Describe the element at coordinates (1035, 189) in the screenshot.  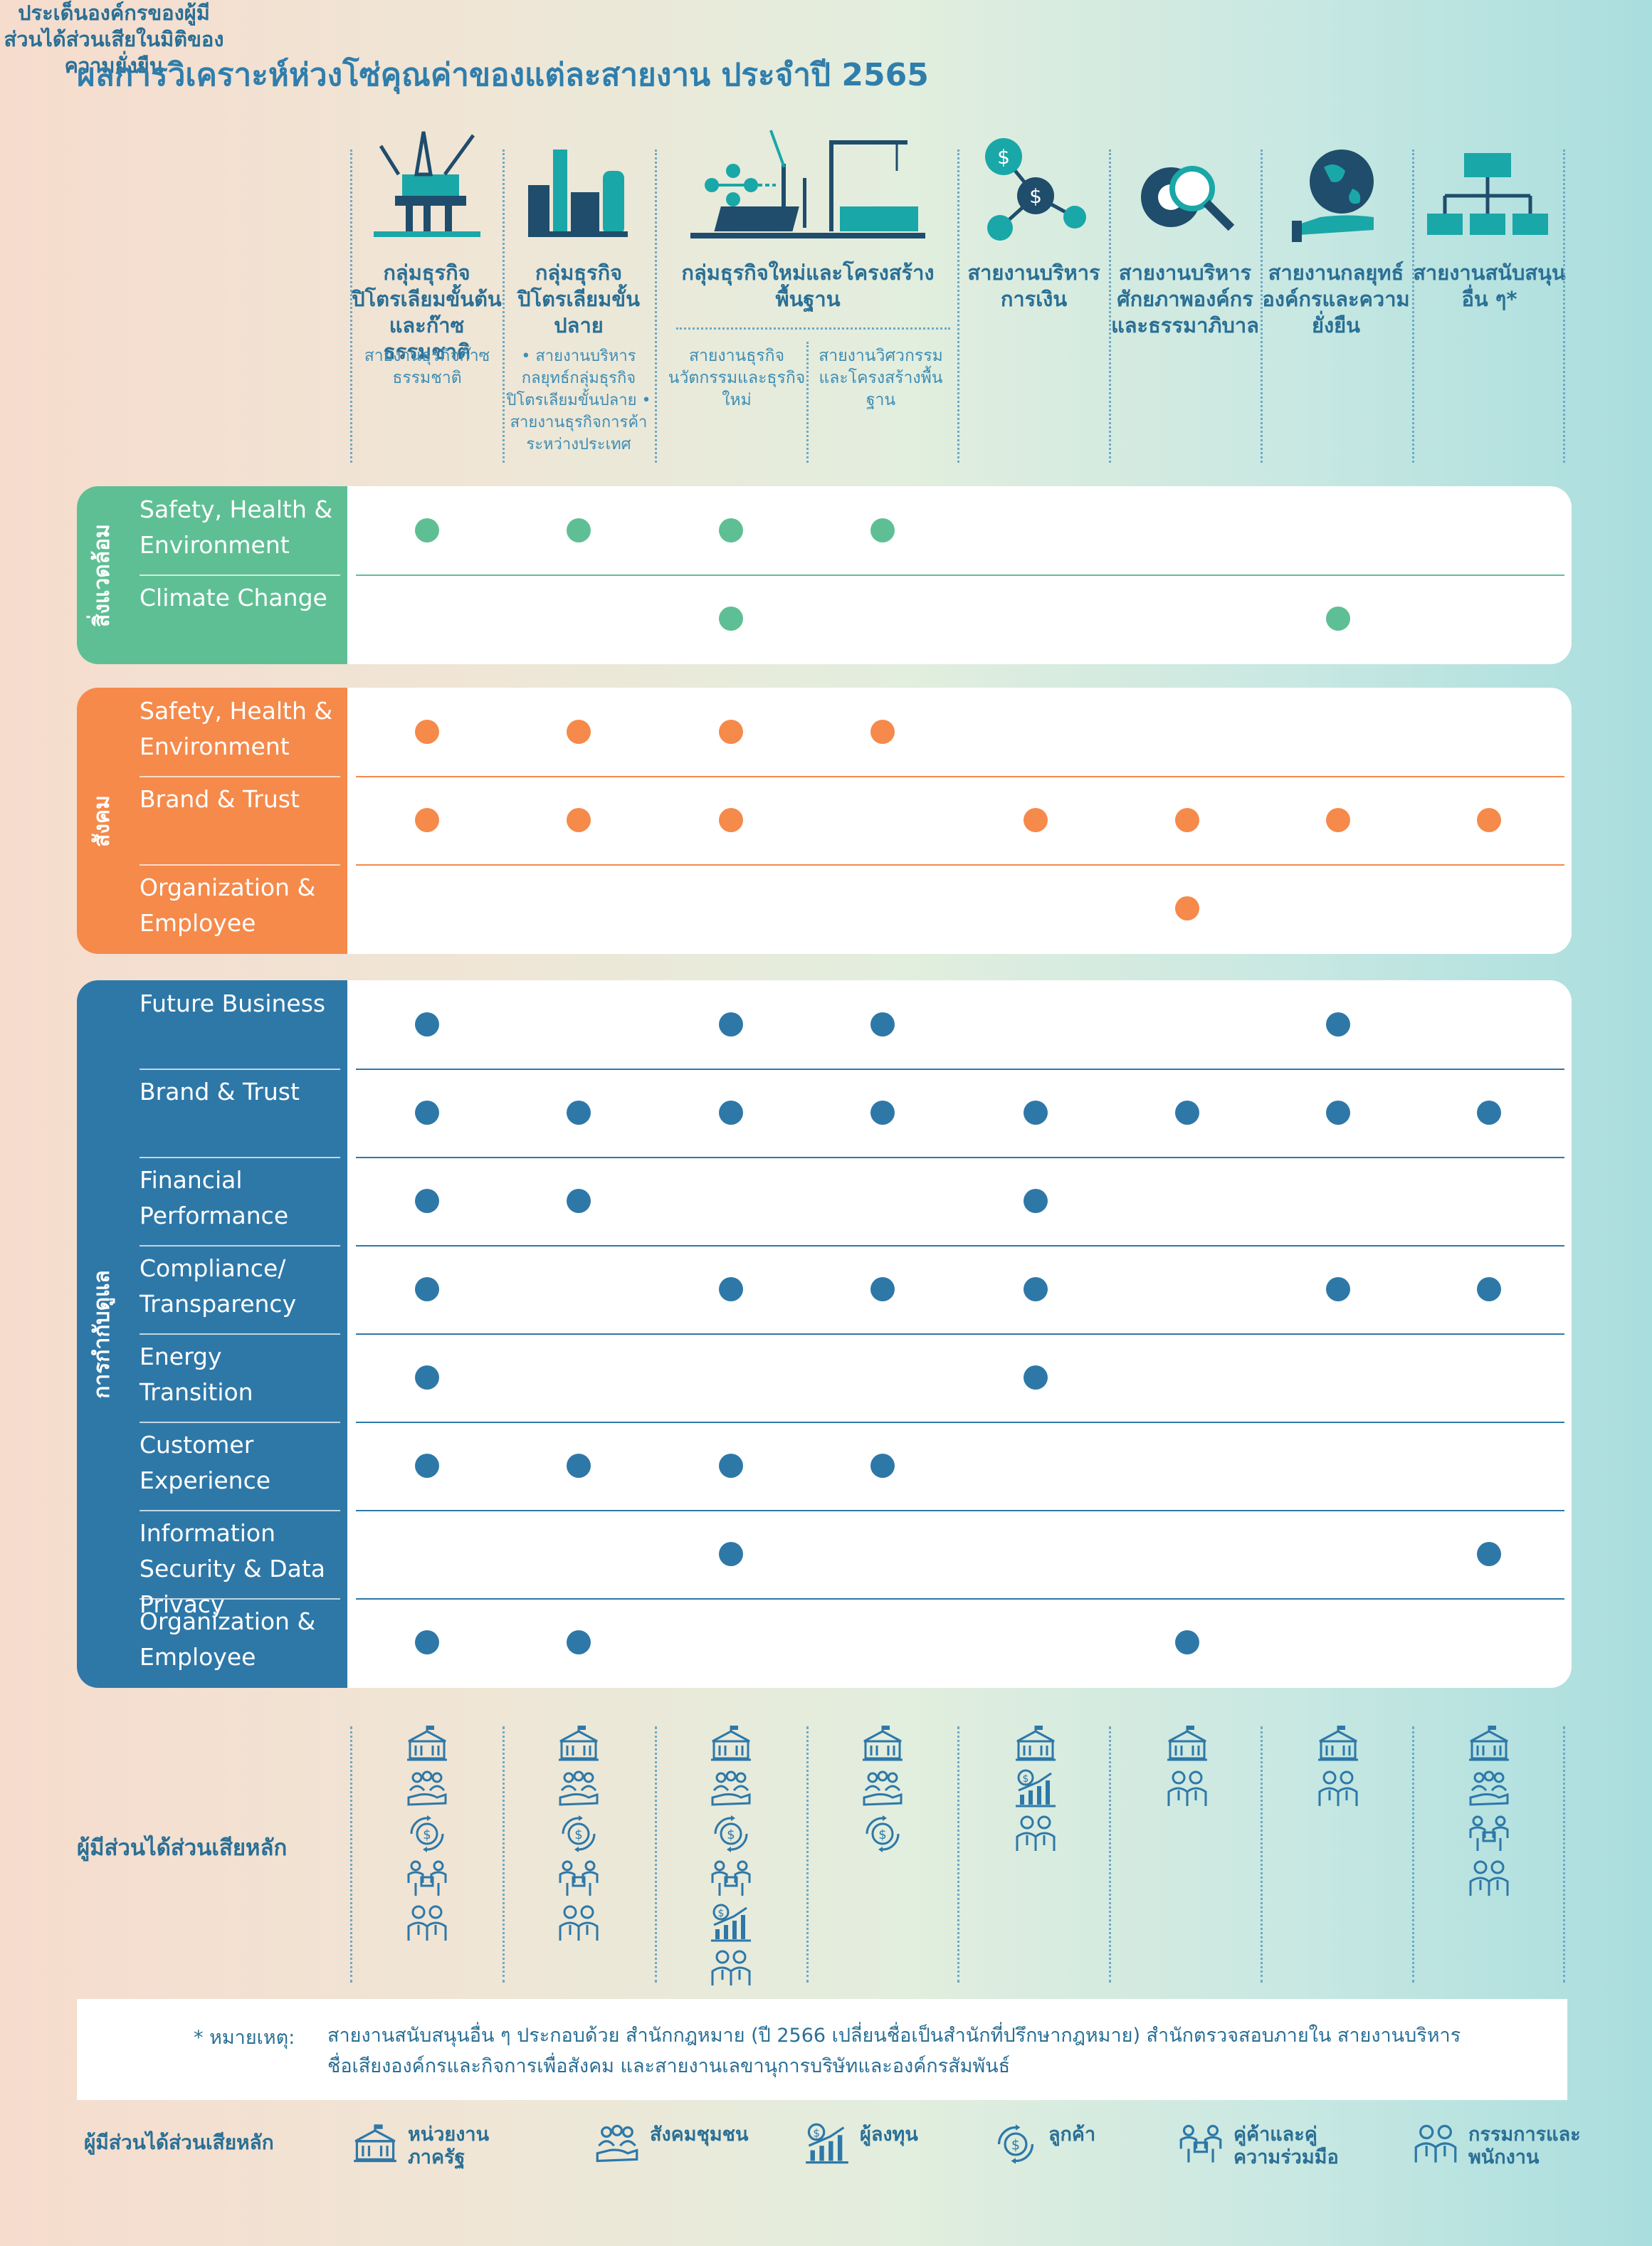
I see `finance-network-icon: $ $` at that location.